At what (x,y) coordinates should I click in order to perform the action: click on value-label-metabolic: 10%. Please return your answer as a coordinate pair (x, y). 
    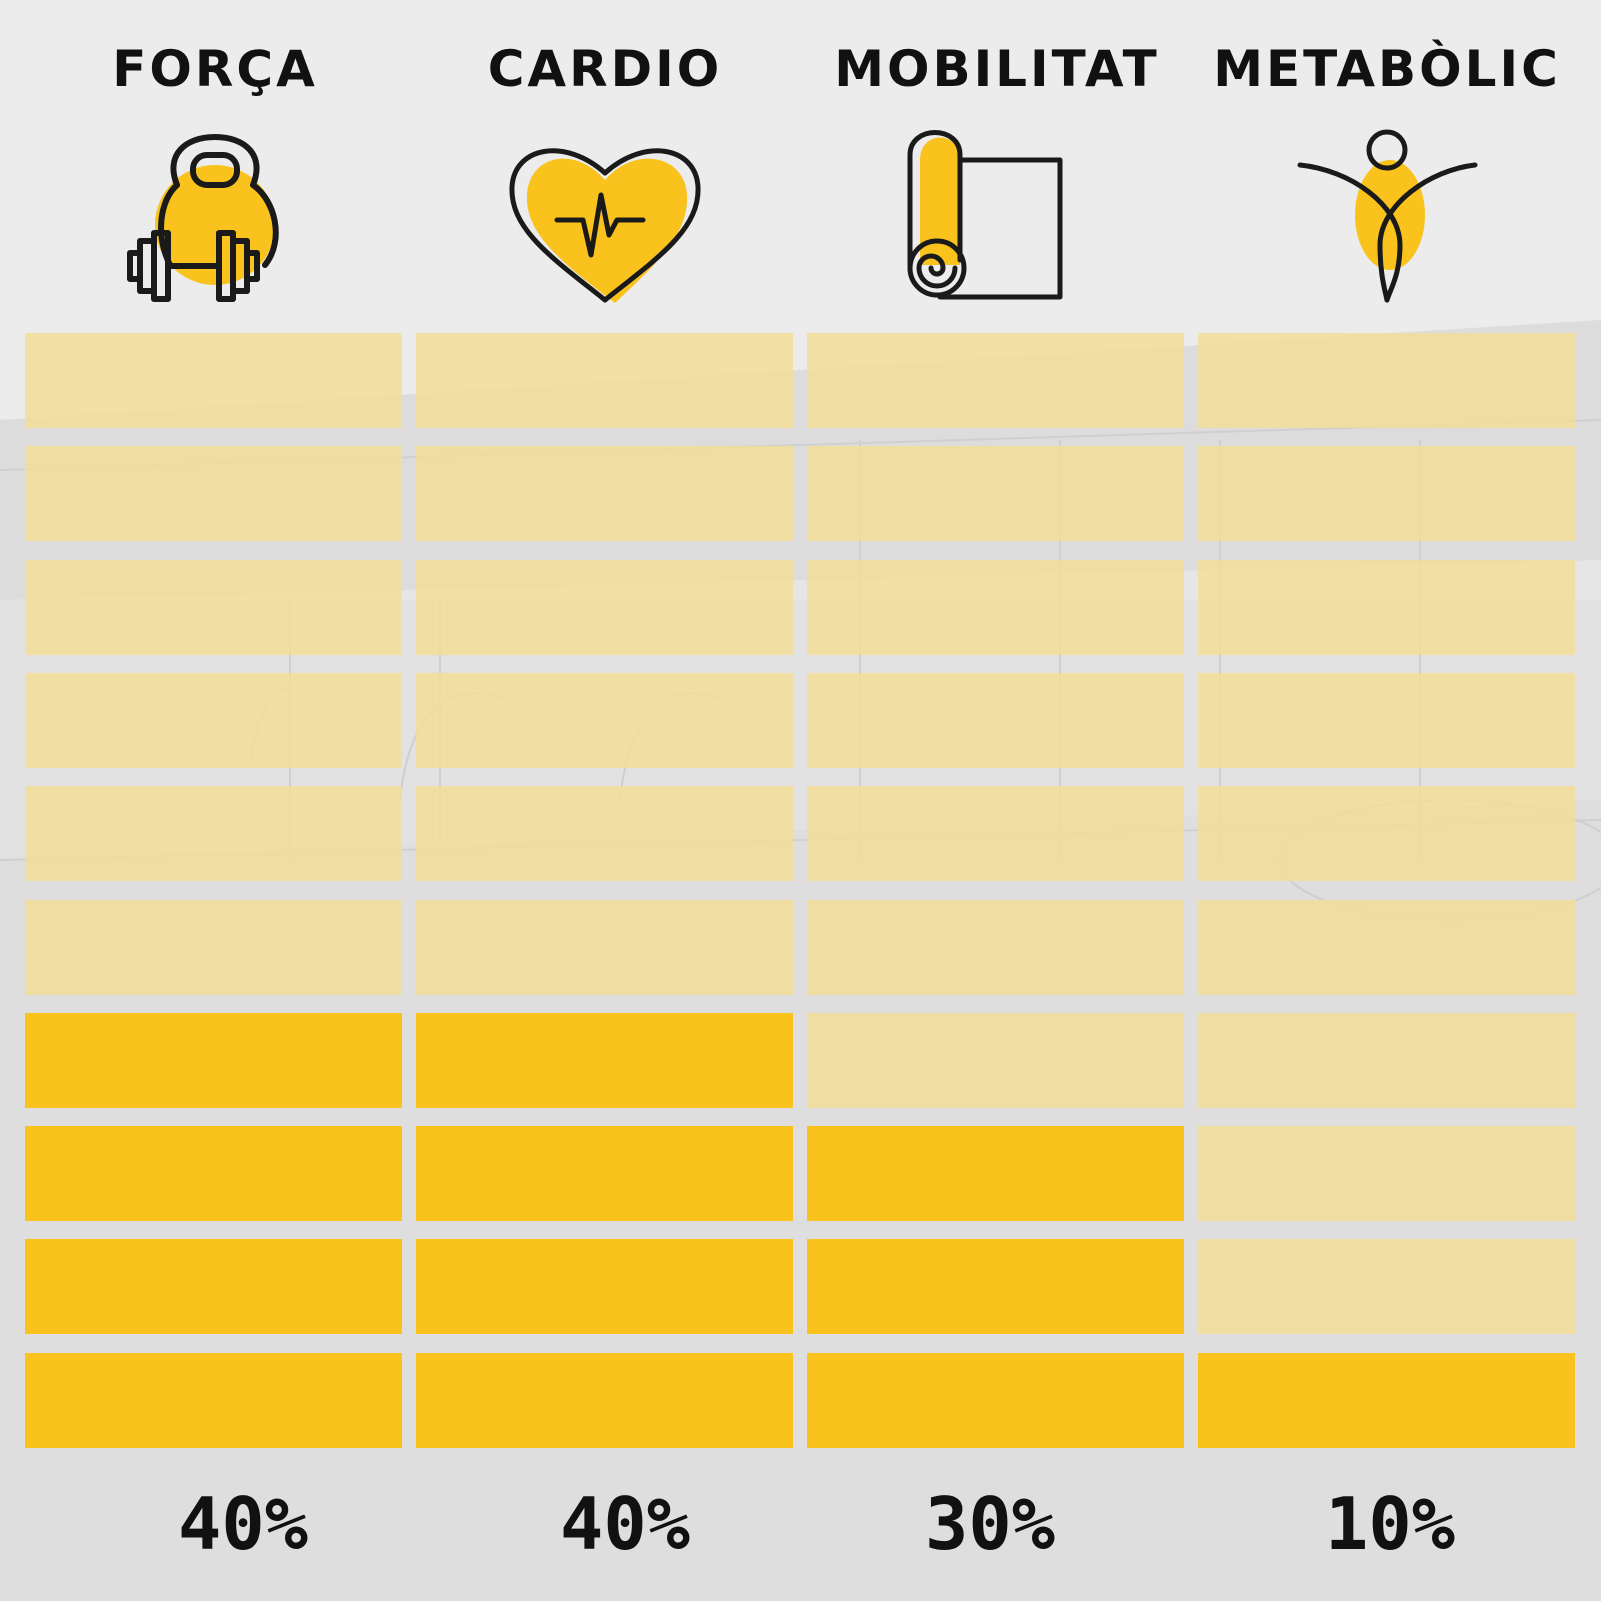
    Looking at the image, I should click on (1390, 1524).